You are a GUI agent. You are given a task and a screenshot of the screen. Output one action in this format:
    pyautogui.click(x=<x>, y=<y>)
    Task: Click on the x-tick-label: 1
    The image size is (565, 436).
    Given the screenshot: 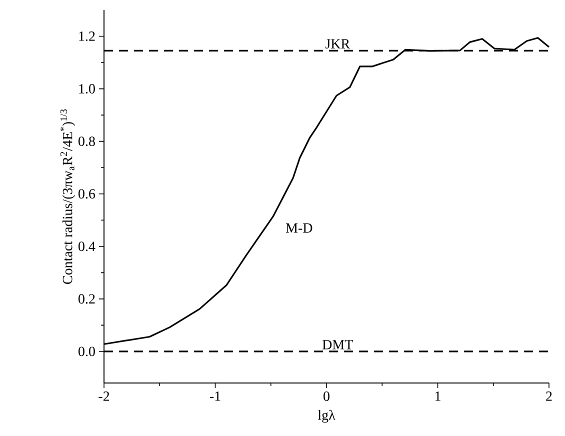 What is the action you would take?
    pyautogui.click(x=437, y=396)
    